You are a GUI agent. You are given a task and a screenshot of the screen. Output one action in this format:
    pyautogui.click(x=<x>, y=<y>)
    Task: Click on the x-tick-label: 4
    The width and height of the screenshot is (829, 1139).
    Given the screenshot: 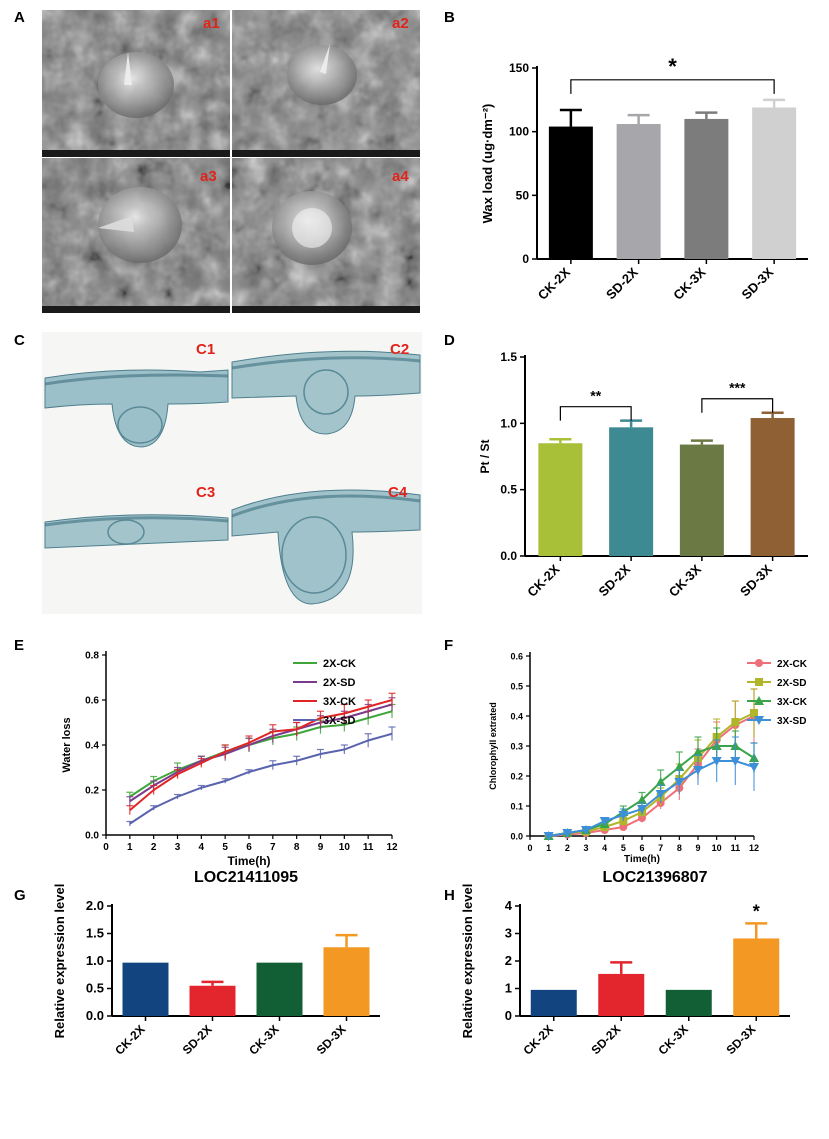 What is the action you would take?
    pyautogui.click(x=604, y=848)
    